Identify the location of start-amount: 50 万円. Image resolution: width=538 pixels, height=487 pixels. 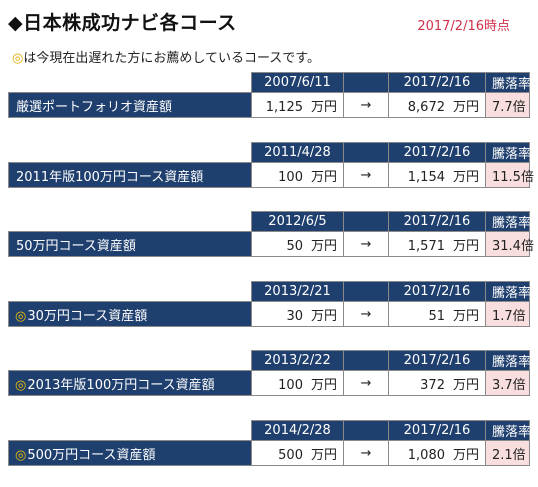
(297, 244).